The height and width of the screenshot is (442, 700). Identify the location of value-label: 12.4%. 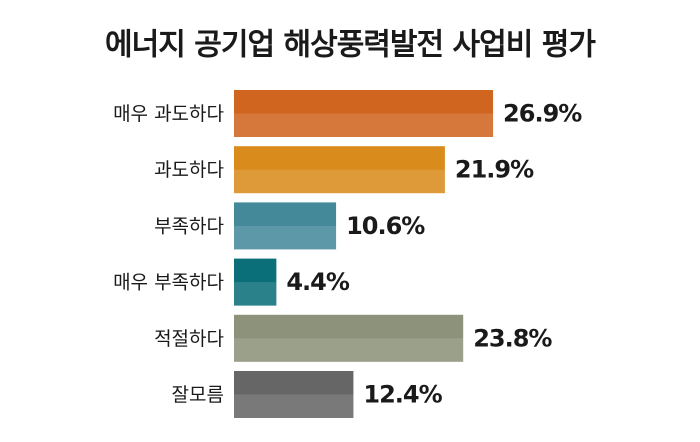
(402, 395).